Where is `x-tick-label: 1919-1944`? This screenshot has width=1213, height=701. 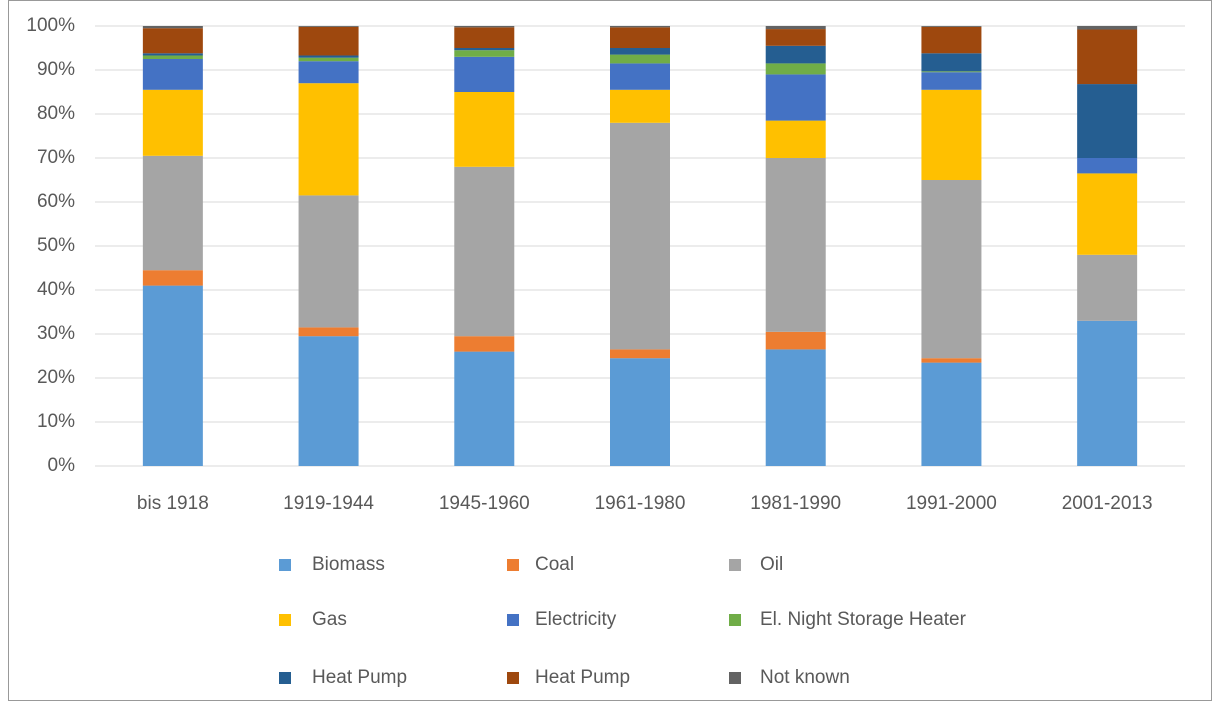
x-tick-label: 1919-1944 is located at coordinates (328, 503).